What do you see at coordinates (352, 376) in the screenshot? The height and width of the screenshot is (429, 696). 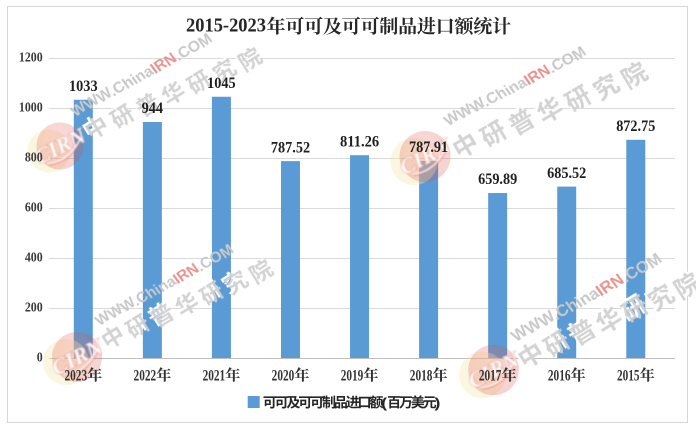 I see `svg-text: 2019` at bounding box center [352, 376].